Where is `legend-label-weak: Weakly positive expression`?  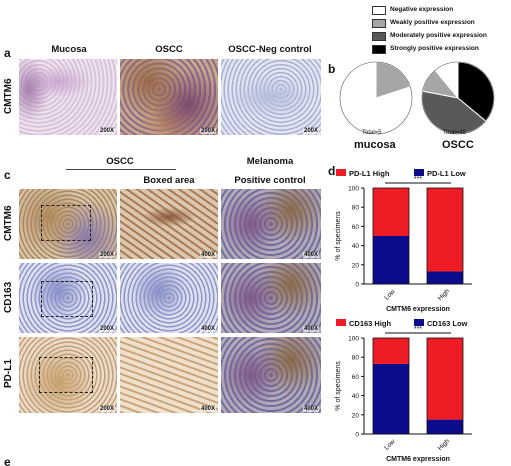
legend-label-weak: Weakly positive expression is located at coordinates (432, 22).